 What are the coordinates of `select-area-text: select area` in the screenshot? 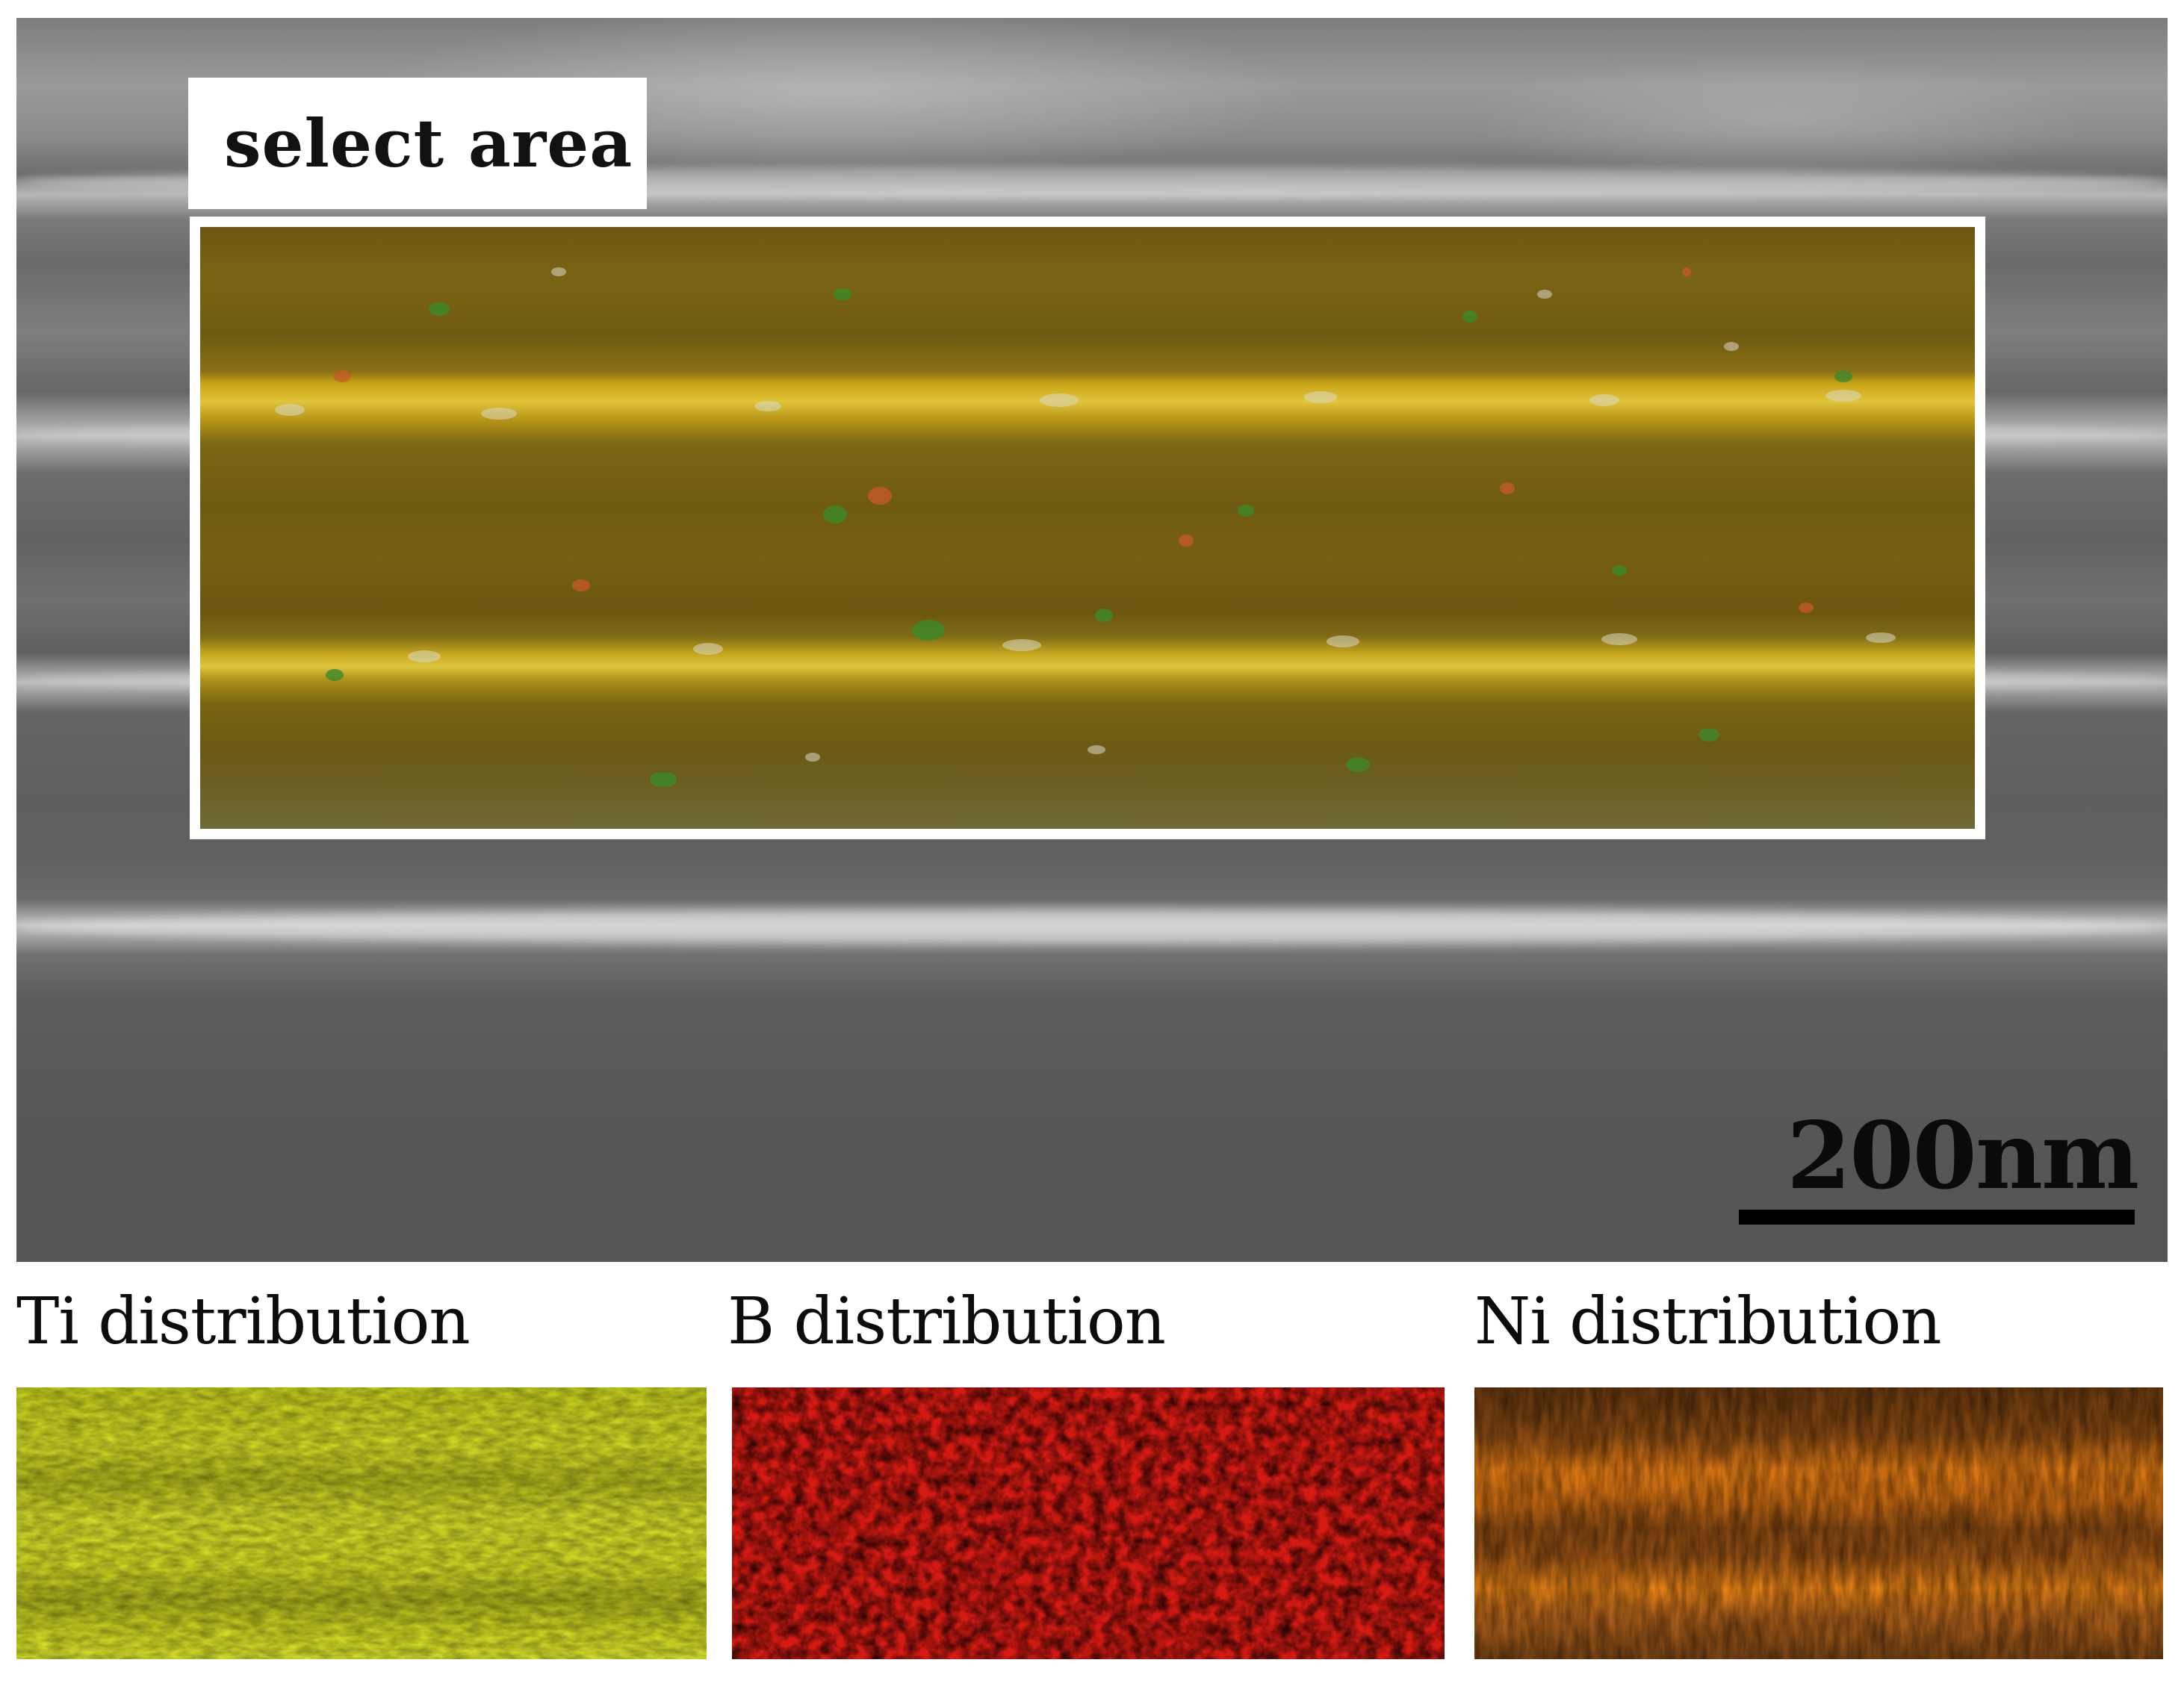 It's located at (428, 143).